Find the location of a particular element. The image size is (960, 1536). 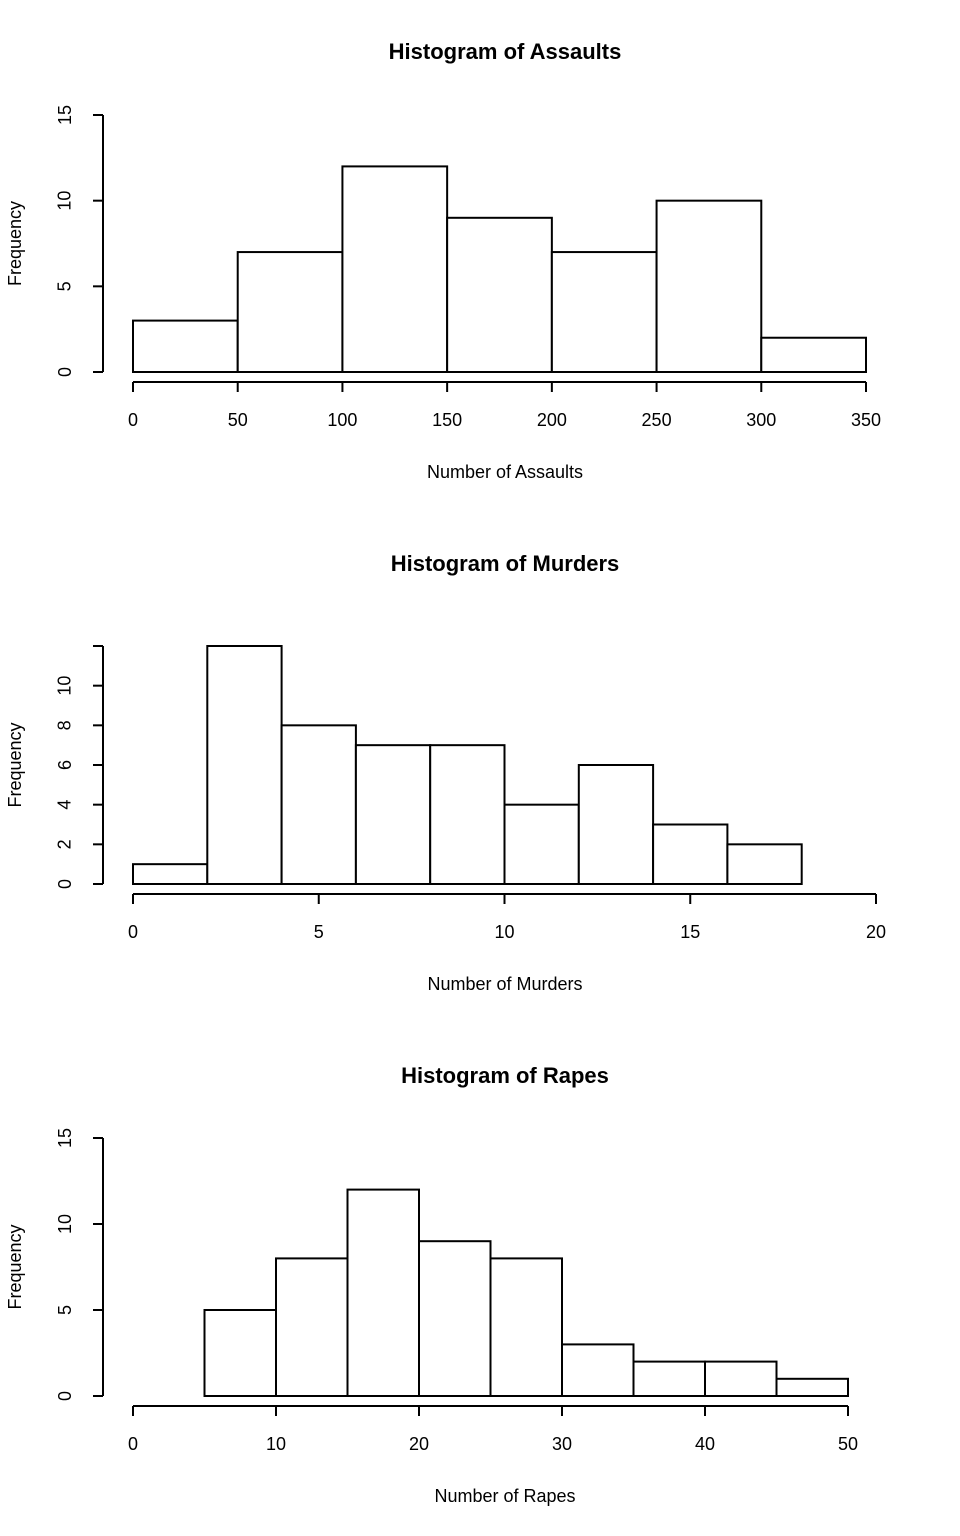

x-tick-label: 15 is located at coordinates (690, 932).